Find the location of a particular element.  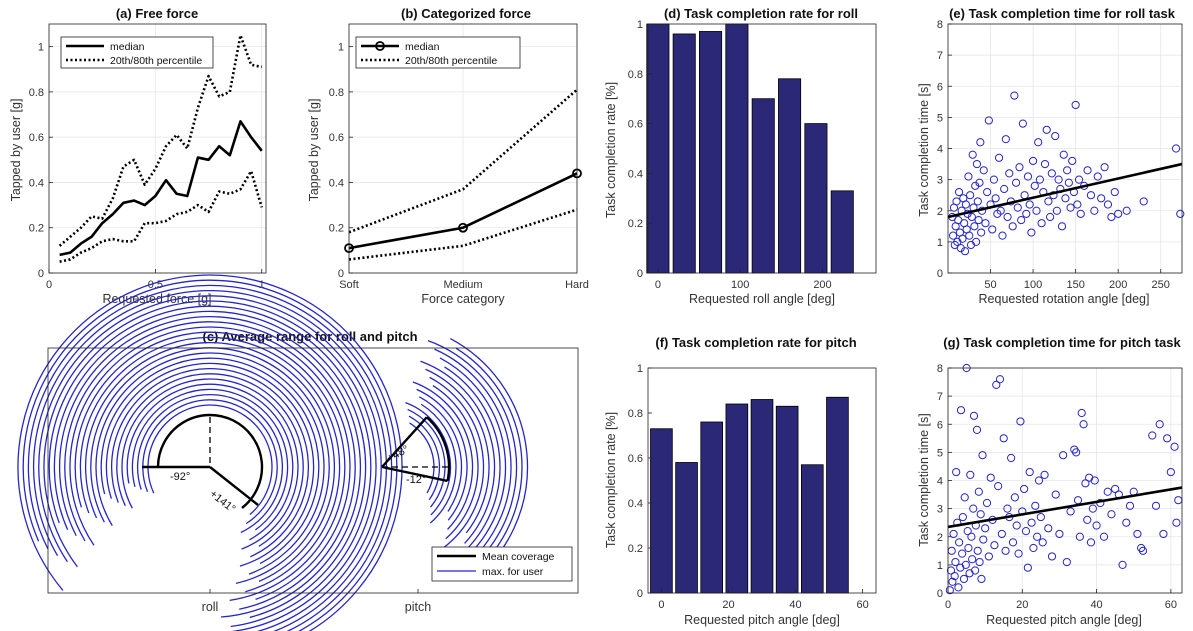

legend-percentile-label: 20th/80th percentile is located at coordinates (156, 61).